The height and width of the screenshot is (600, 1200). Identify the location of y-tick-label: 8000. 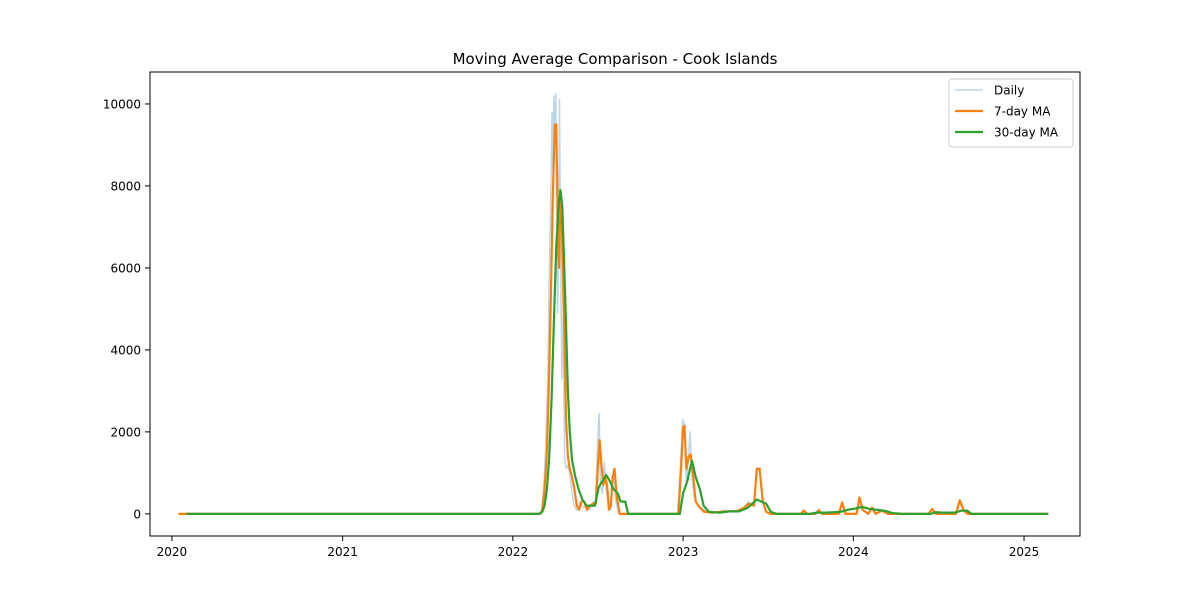
(125, 186).